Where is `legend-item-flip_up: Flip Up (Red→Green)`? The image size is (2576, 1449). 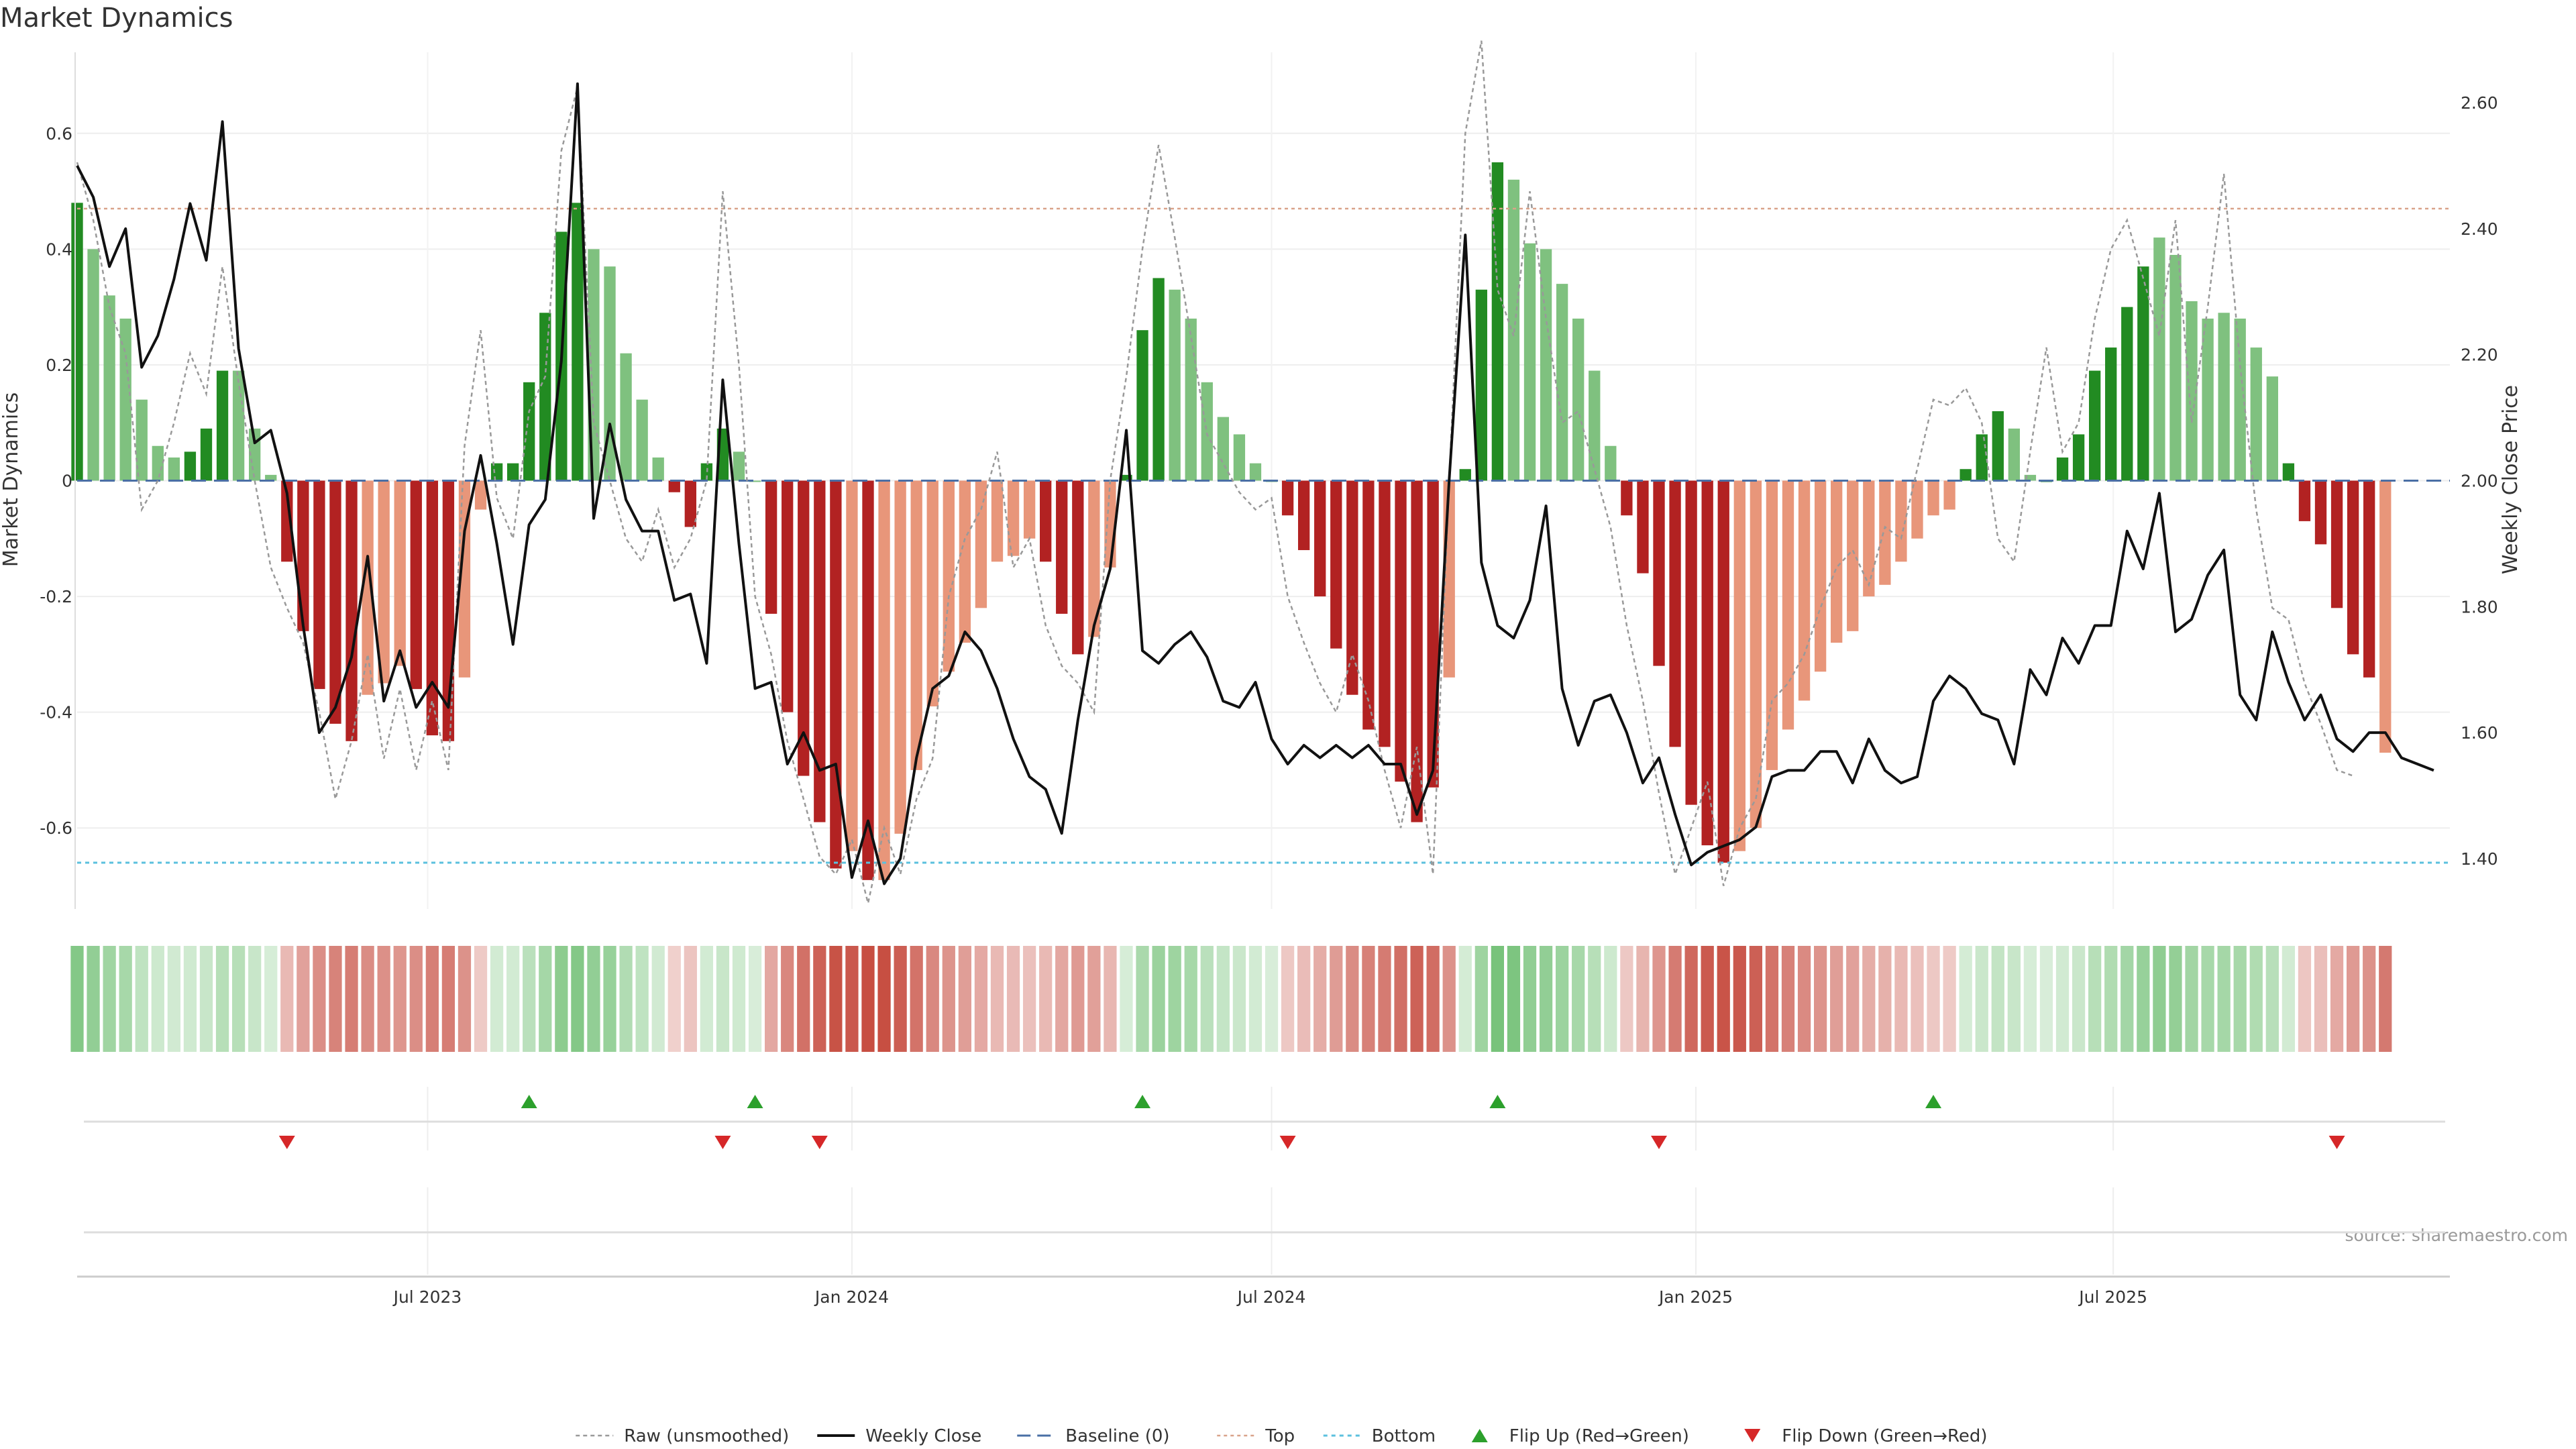 legend-item-flip_up: Flip Up (Red→Green) is located at coordinates (1580, 1436).